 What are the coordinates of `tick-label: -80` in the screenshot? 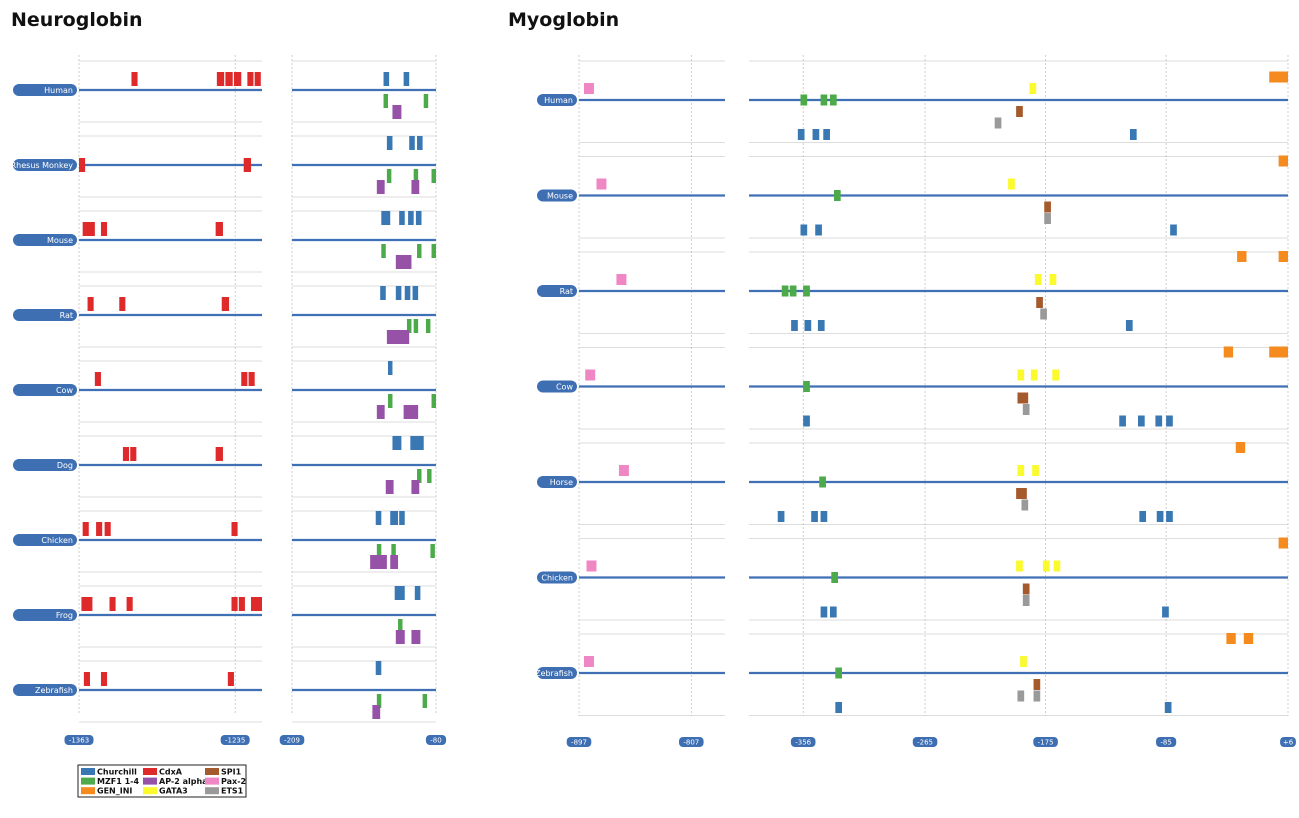 It's located at (436, 740).